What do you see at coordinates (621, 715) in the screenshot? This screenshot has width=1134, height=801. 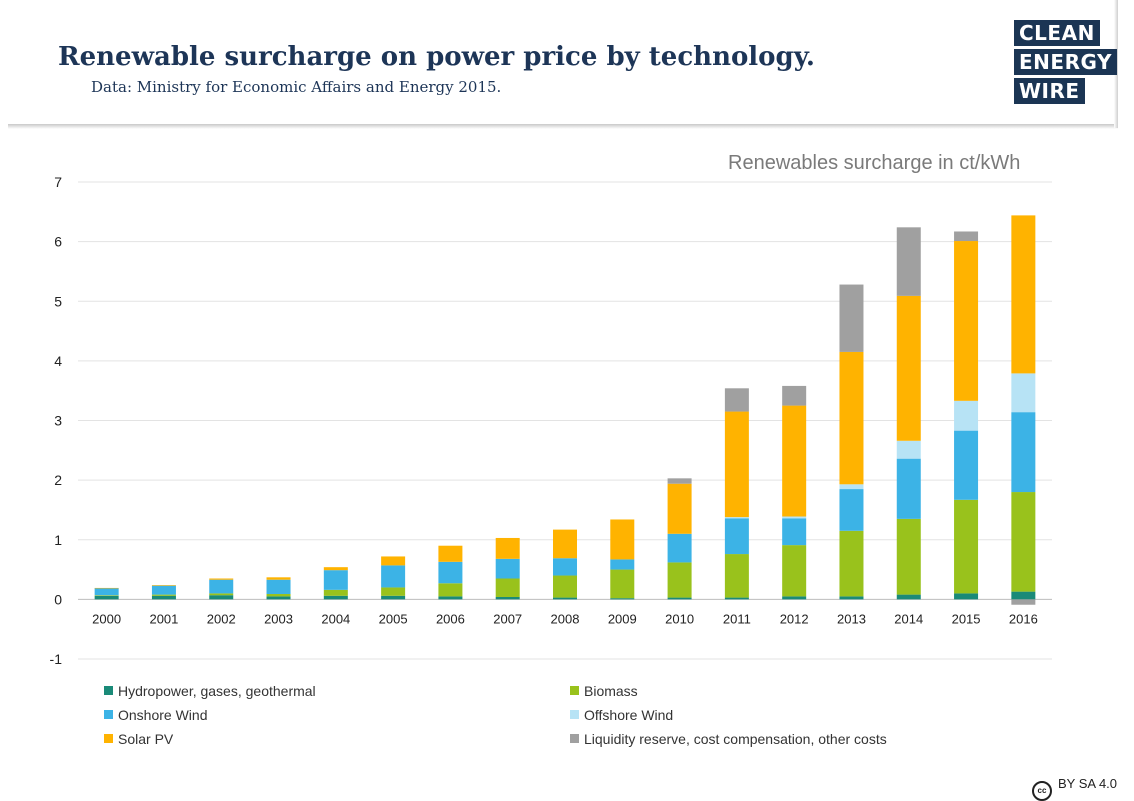 I see `legend-item: Offshore Wind` at bounding box center [621, 715].